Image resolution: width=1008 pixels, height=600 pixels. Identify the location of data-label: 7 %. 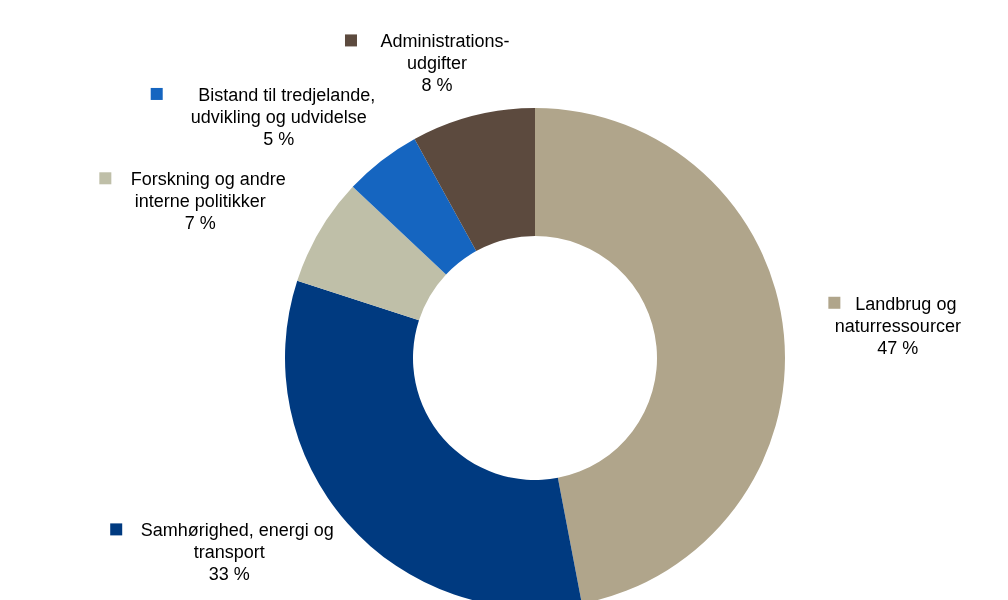
(200, 223).